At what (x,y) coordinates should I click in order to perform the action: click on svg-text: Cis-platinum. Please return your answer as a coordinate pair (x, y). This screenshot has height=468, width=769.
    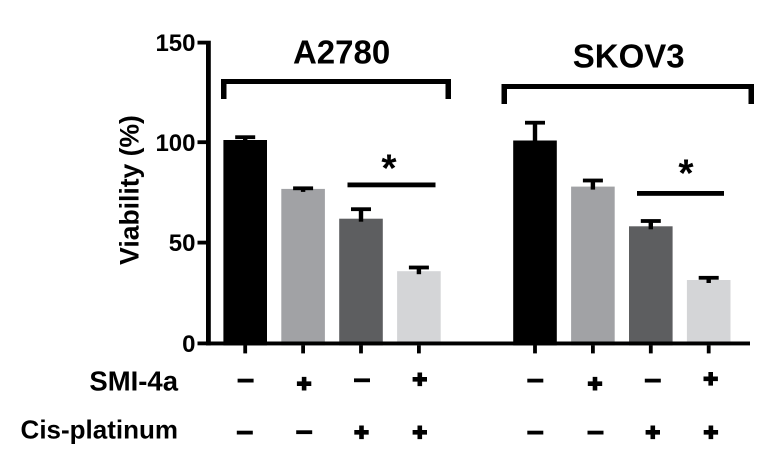
    Looking at the image, I should click on (99, 430).